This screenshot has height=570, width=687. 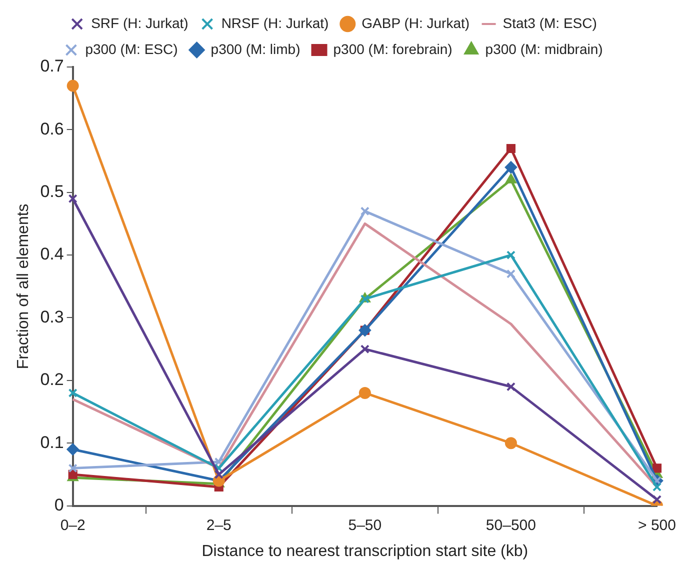 What do you see at coordinates (365, 551) in the screenshot?
I see `x-axis-title: Distance to nearest transcription start site (kb)` at bounding box center [365, 551].